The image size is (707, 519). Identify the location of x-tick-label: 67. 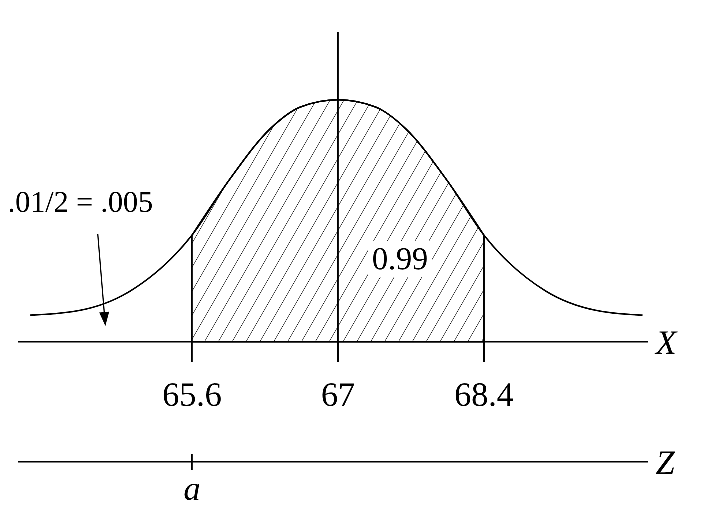
(338, 395).